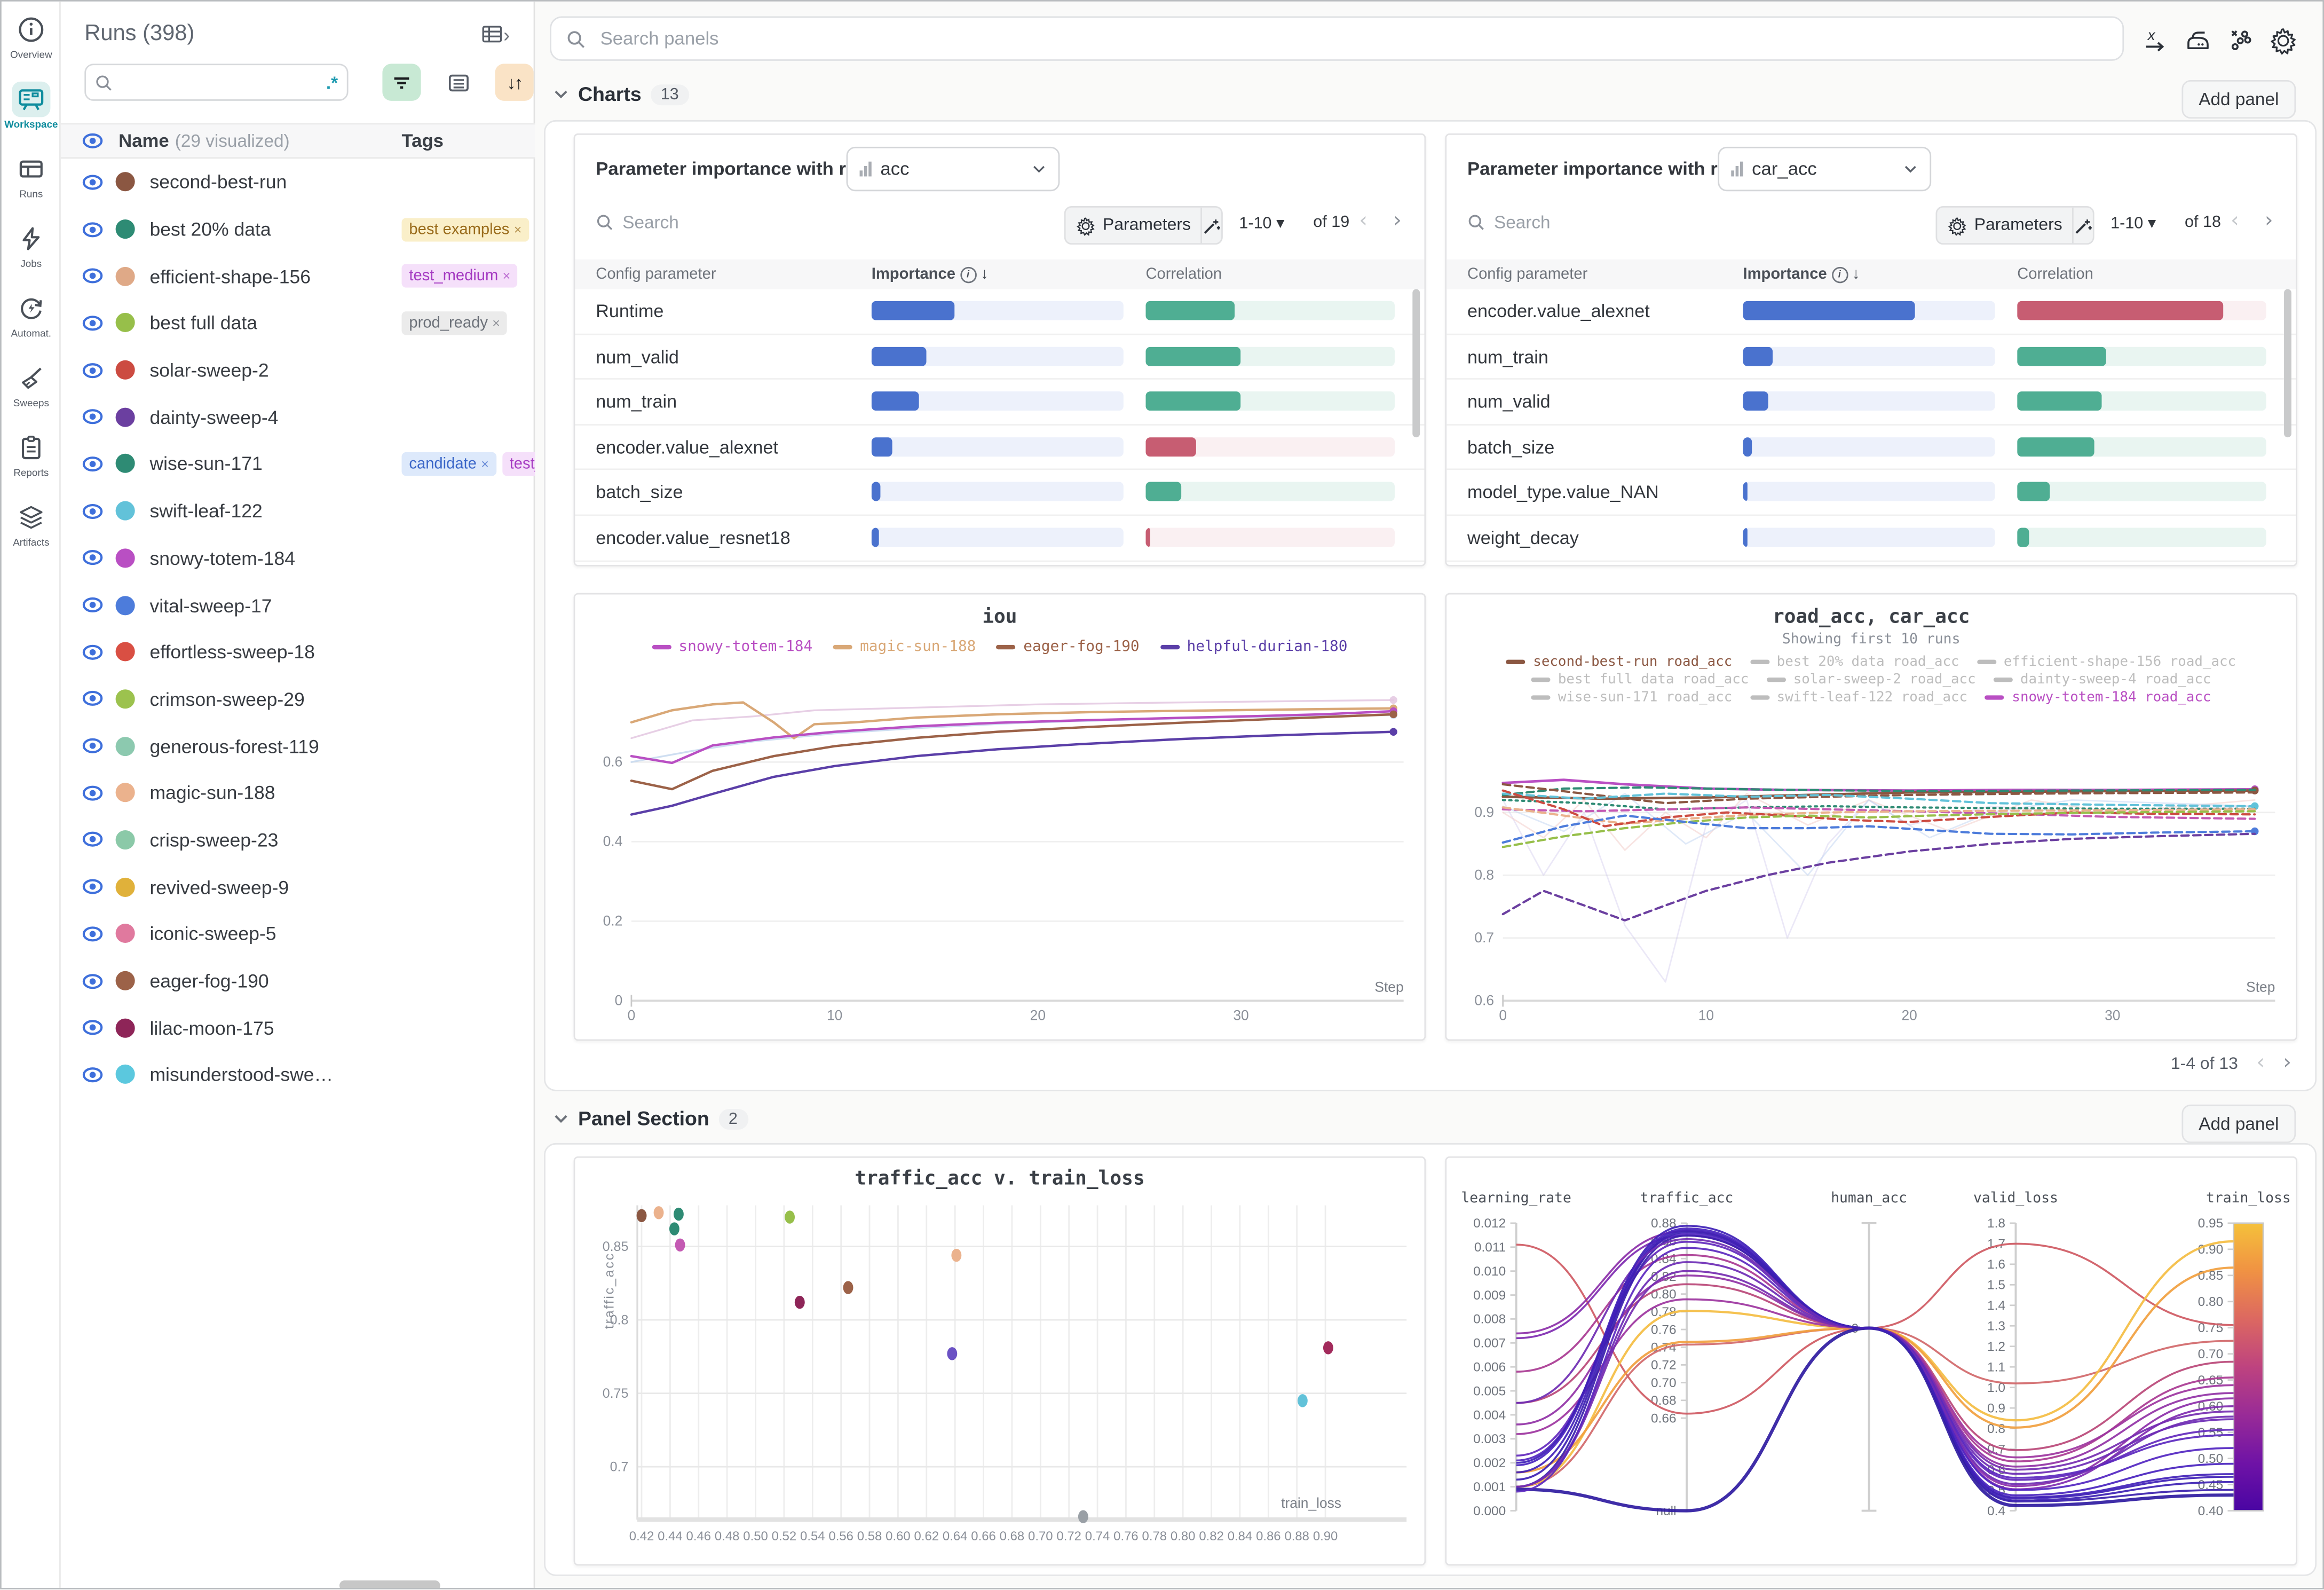 The image size is (2324, 1590). I want to click on sidebar-item-runs: Runs, so click(31, 176).